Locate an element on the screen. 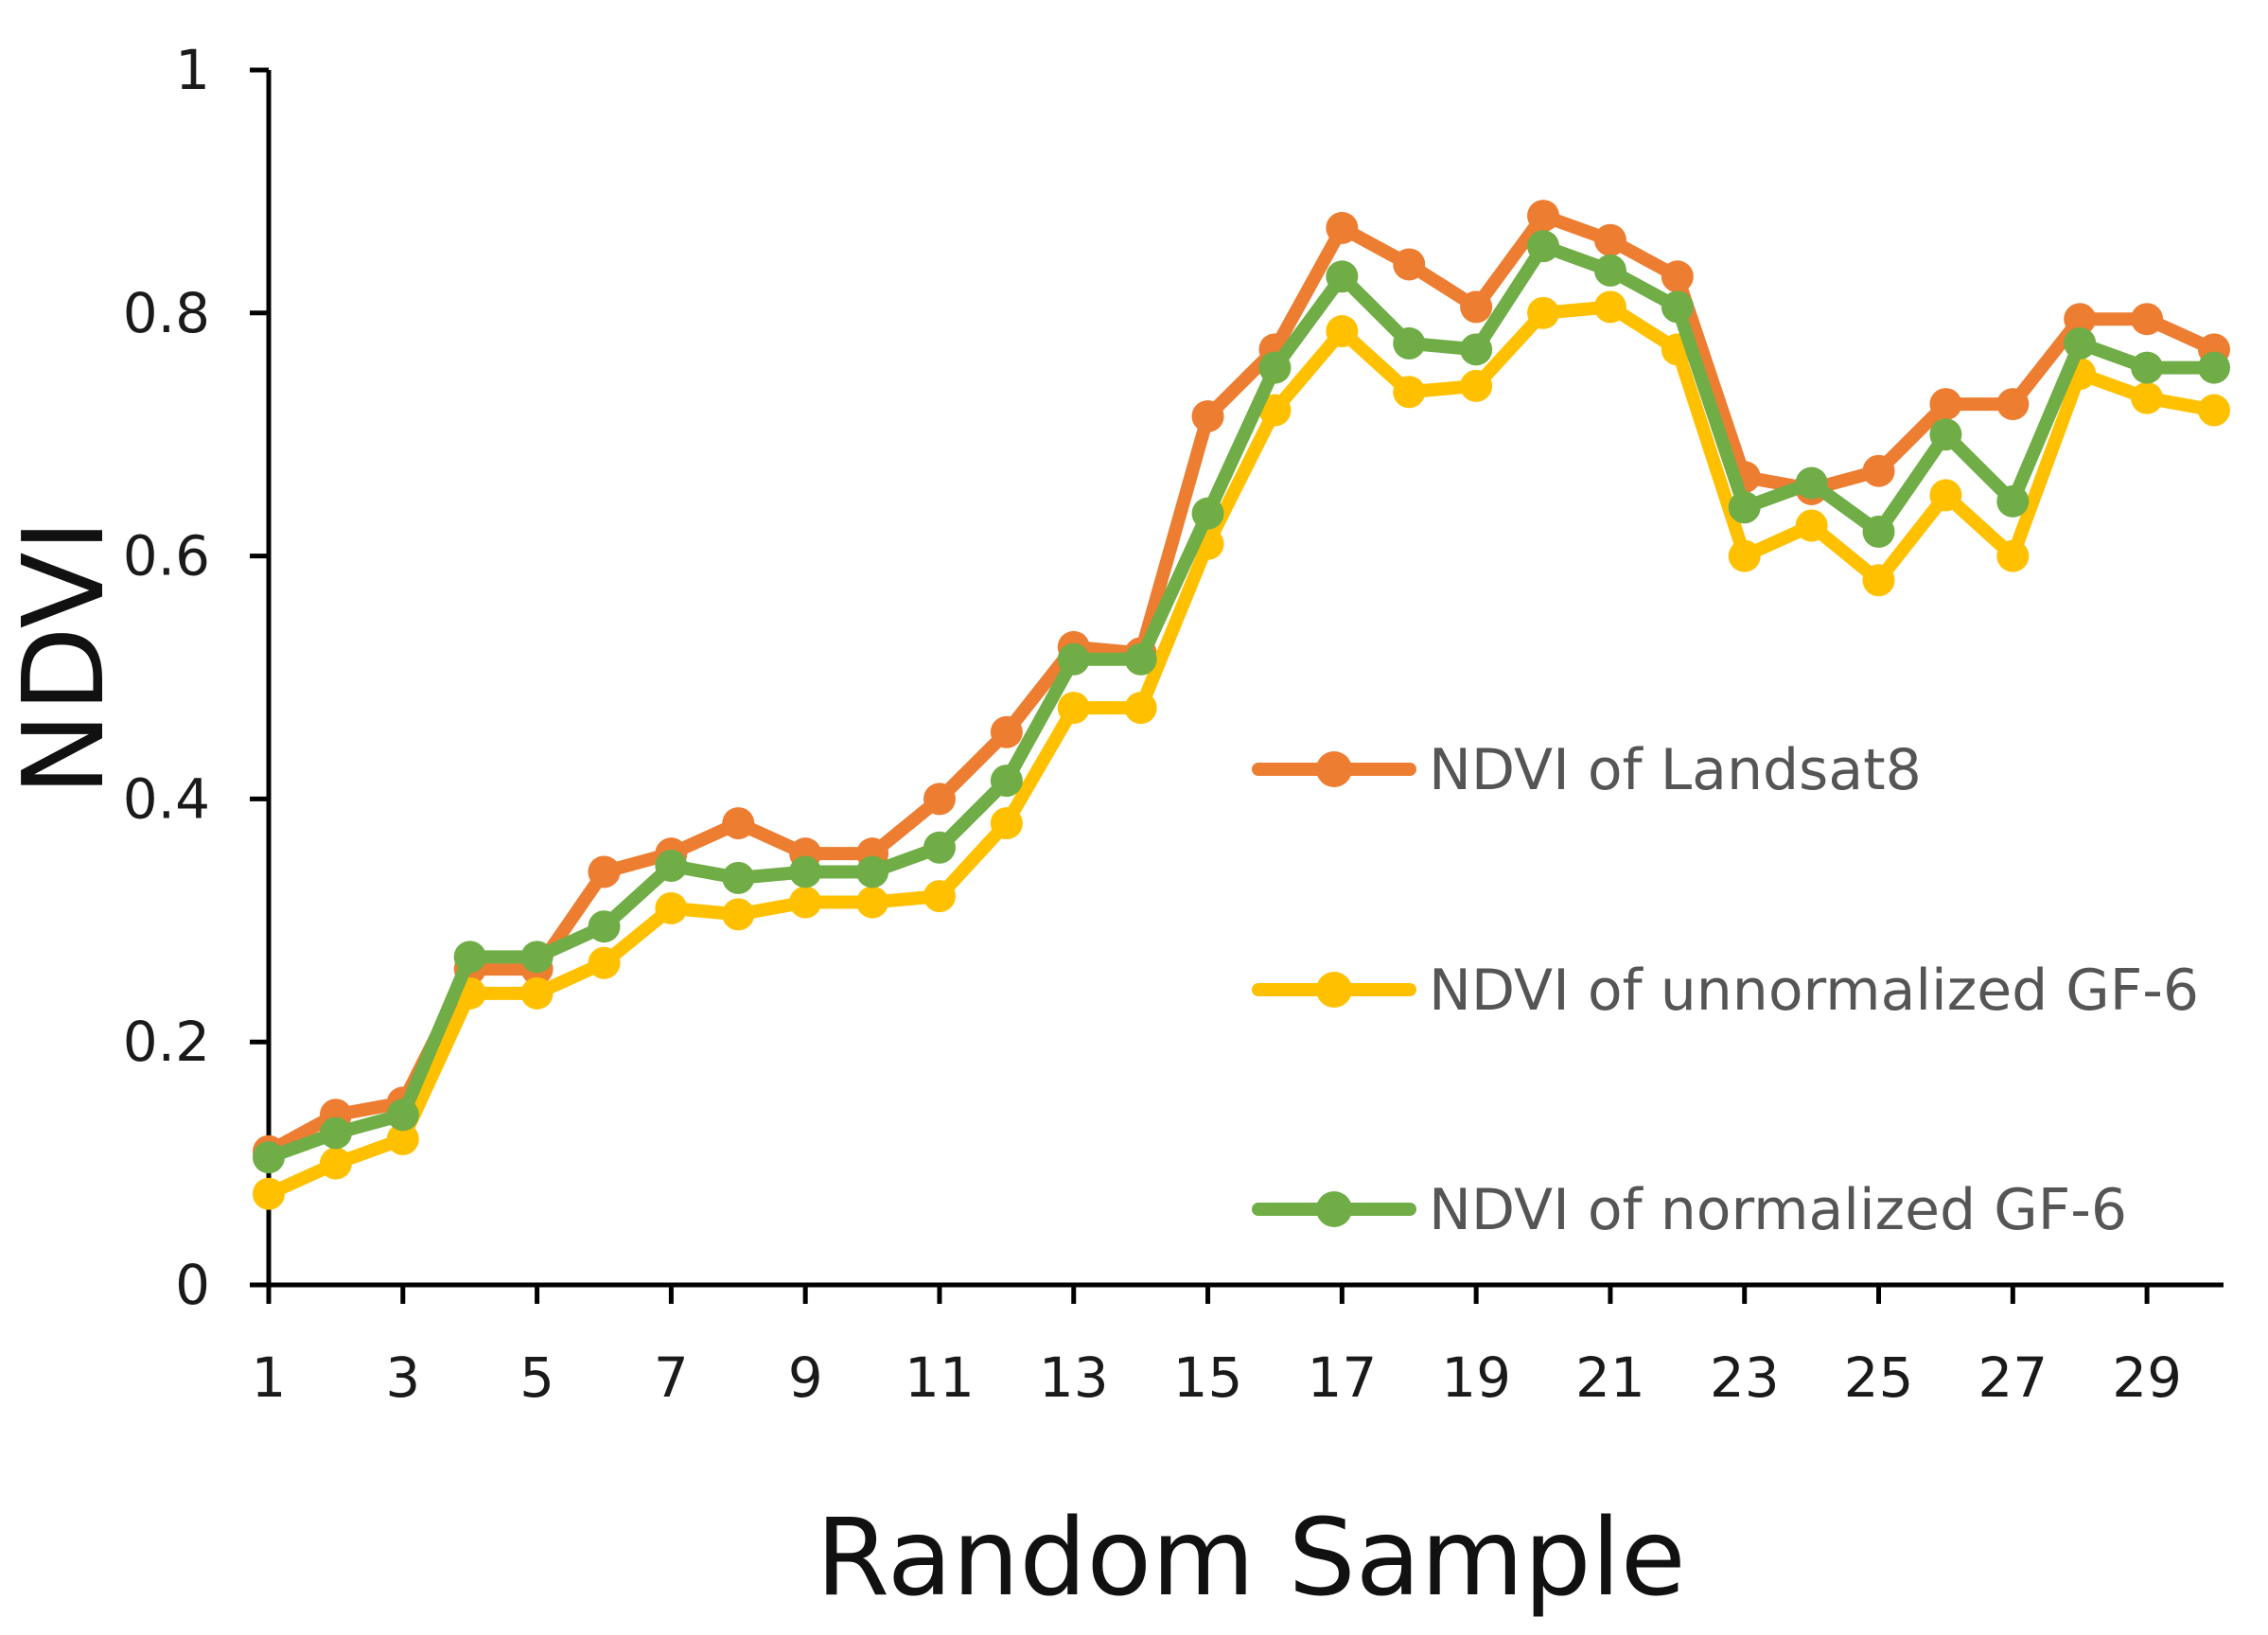 The width and height of the screenshot is (2268, 1635). x-tick-label: 23 is located at coordinates (1745, 1378).